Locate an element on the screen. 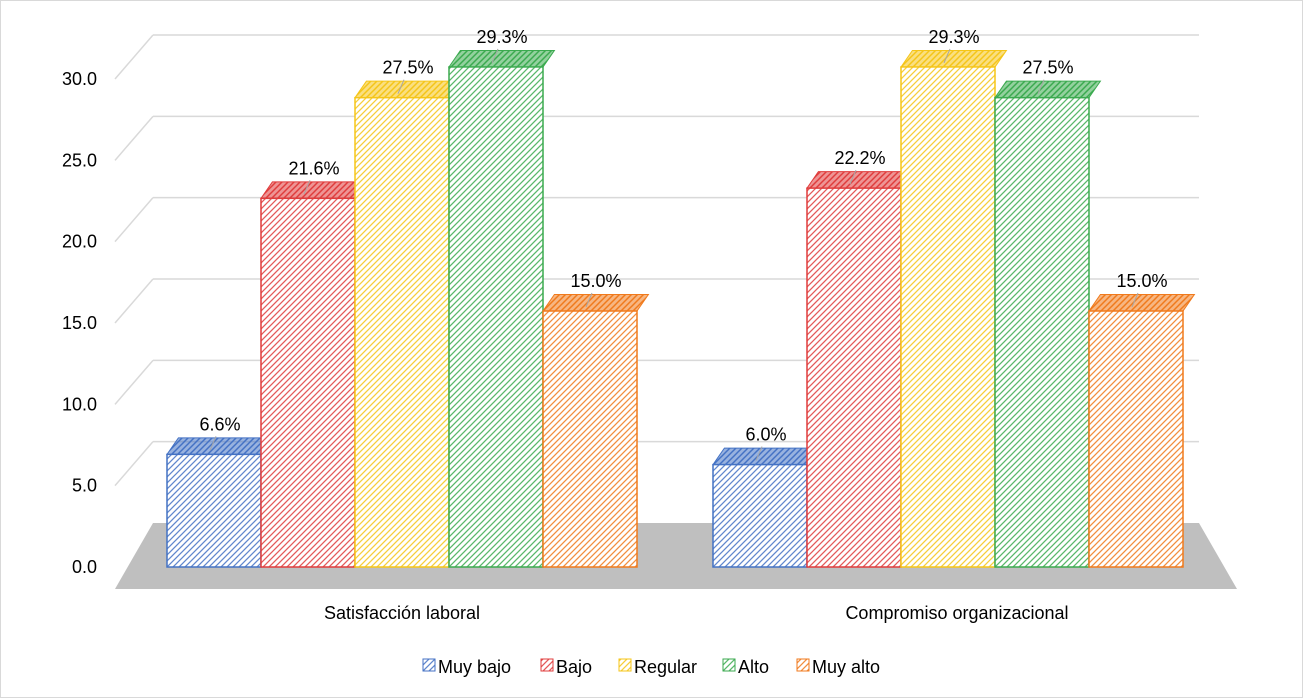 This screenshot has height=699, width=1303. legend: Muy bajo Bajo Regular Alto Muy alto is located at coordinates (651, 667).